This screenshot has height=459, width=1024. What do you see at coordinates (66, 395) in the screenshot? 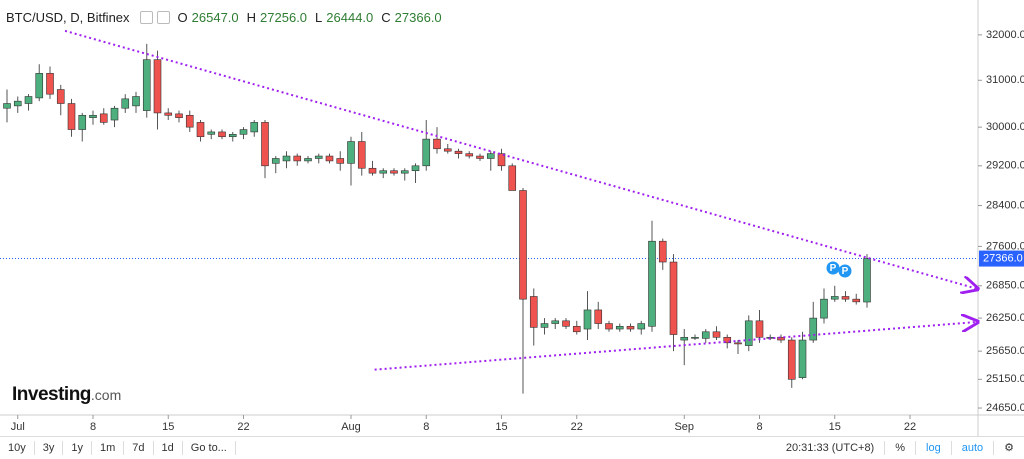
I see `logo: Investing.com` at bounding box center [66, 395].